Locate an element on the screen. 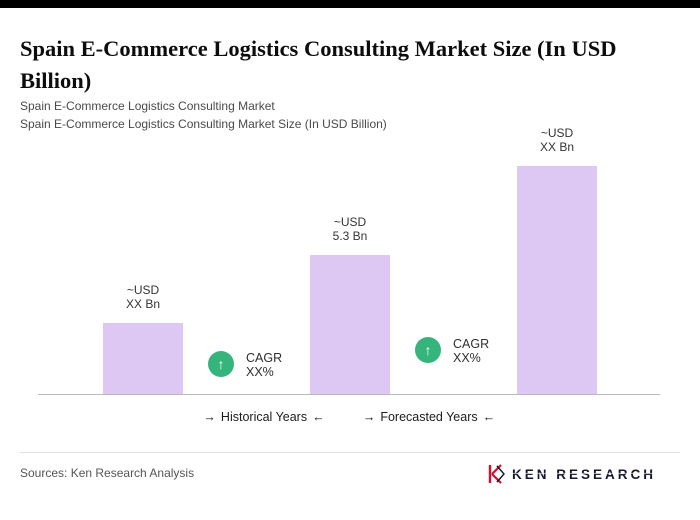  axis-group-forecasted: → Forecasted Years ← is located at coordinates (429, 417).